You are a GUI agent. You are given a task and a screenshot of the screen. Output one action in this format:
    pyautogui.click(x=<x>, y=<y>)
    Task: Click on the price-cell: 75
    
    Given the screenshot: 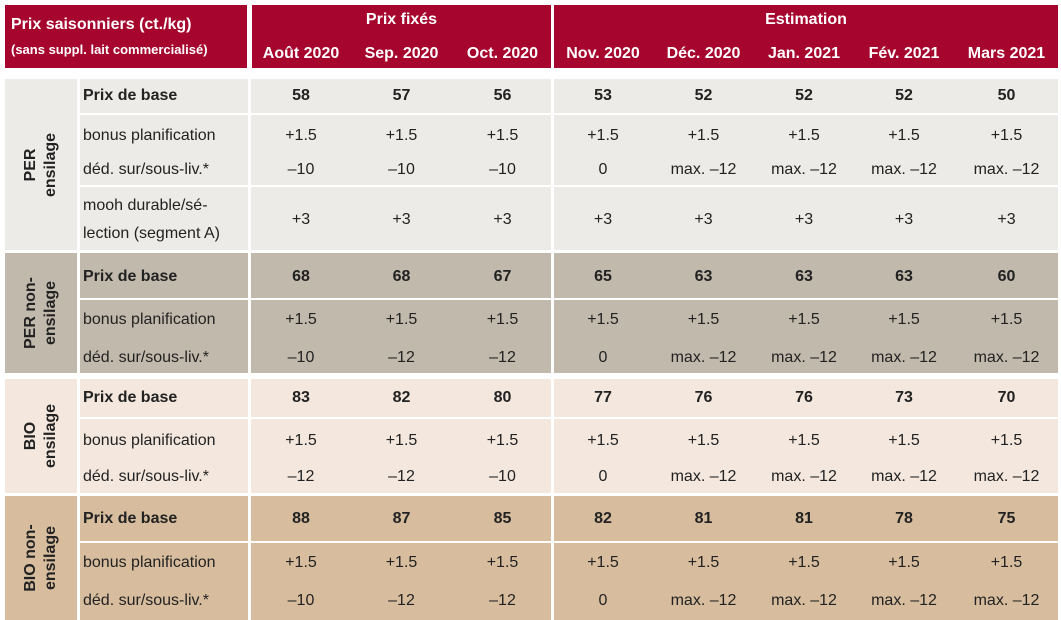 What is the action you would take?
    pyautogui.click(x=1006, y=518)
    